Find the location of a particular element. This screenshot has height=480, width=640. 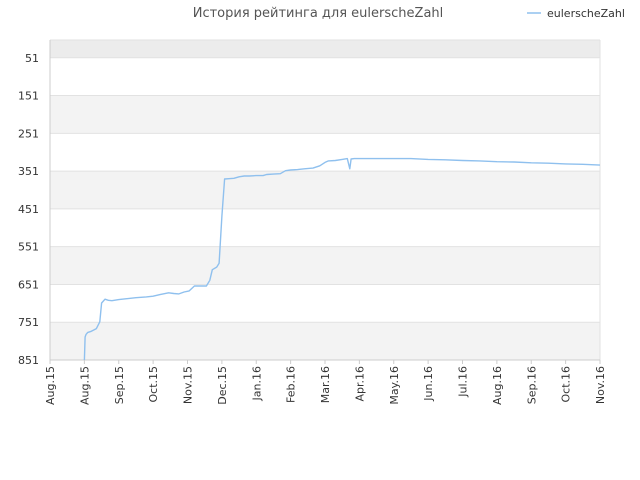

x-tick-label: Mar.16 is located at coordinates (325, 384).